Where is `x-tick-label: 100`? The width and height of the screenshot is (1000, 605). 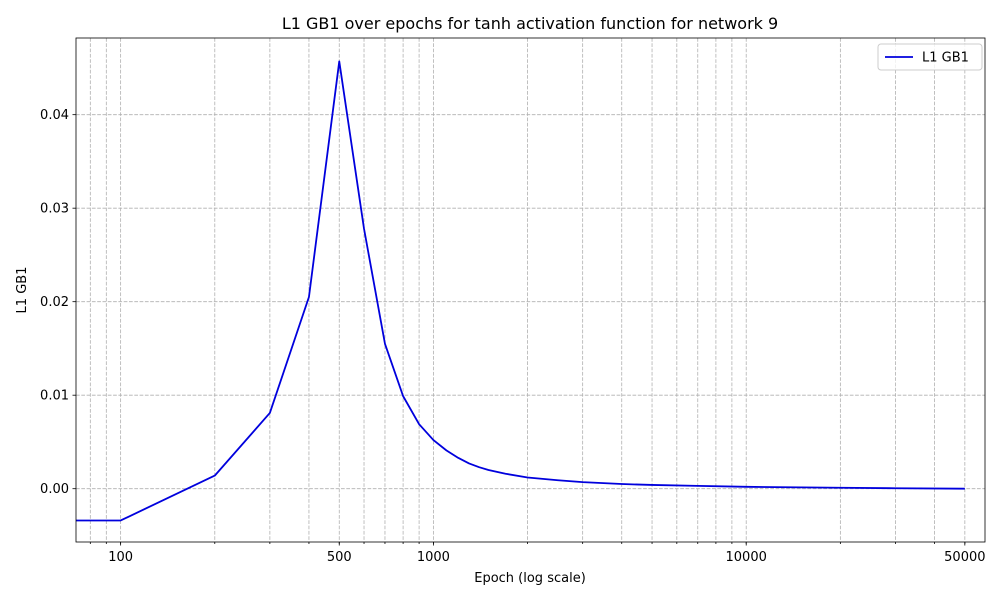
x-tick-label: 100 is located at coordinates (120, 557).